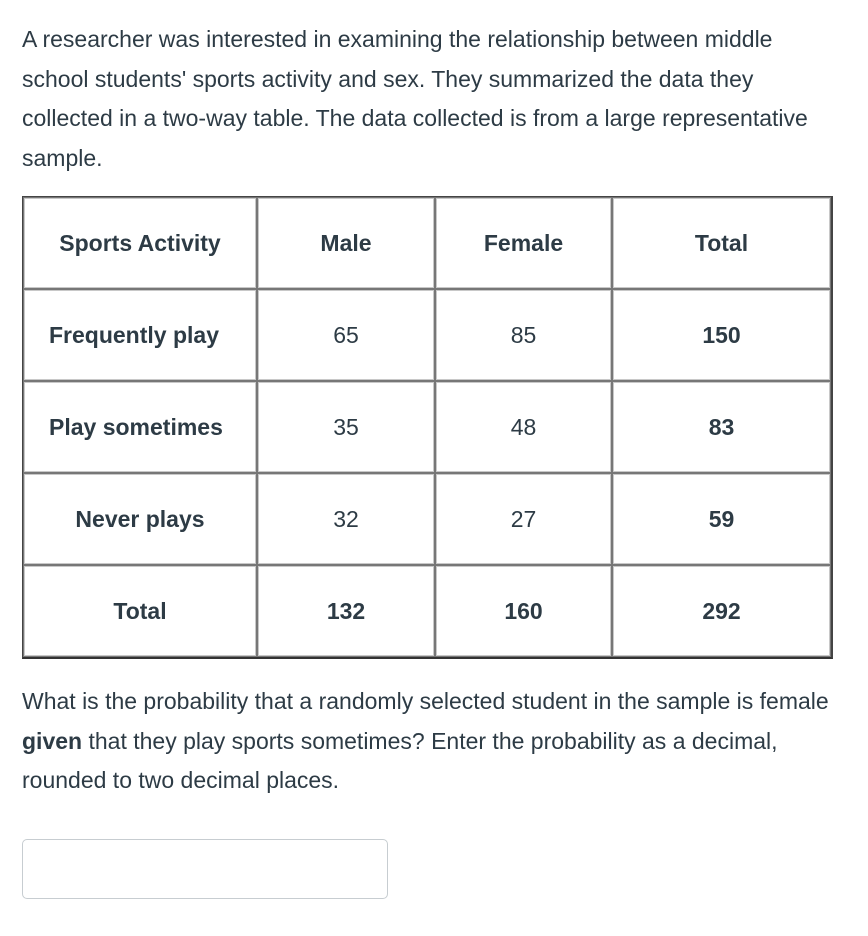  What do you see at coordinates (140, 611) in the screenshot?
I see `row-label: Total` at bounding box center [140, 611].